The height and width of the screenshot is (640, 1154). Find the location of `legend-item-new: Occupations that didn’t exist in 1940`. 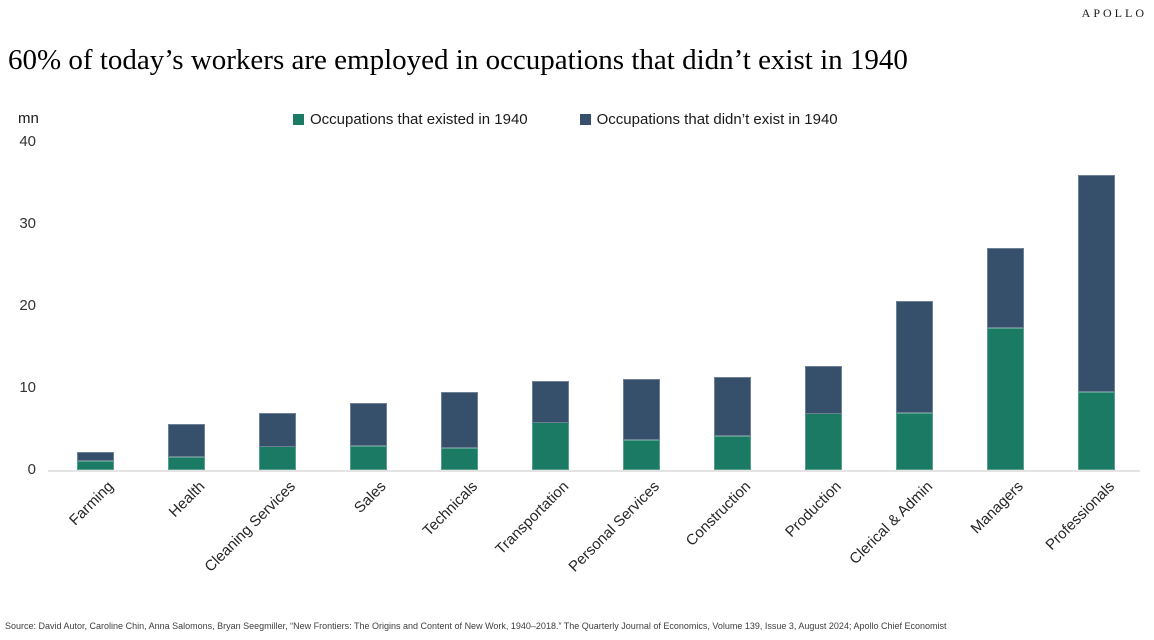

legend-item-new: Occupations that didn’t exist in 1940 is located at coordinates (708, 119).